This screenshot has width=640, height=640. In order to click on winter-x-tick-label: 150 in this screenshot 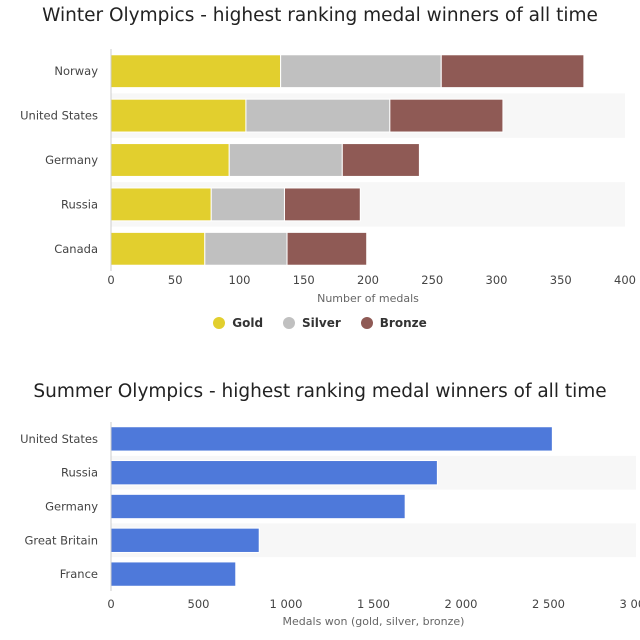, I will do `click(304, 280)`.